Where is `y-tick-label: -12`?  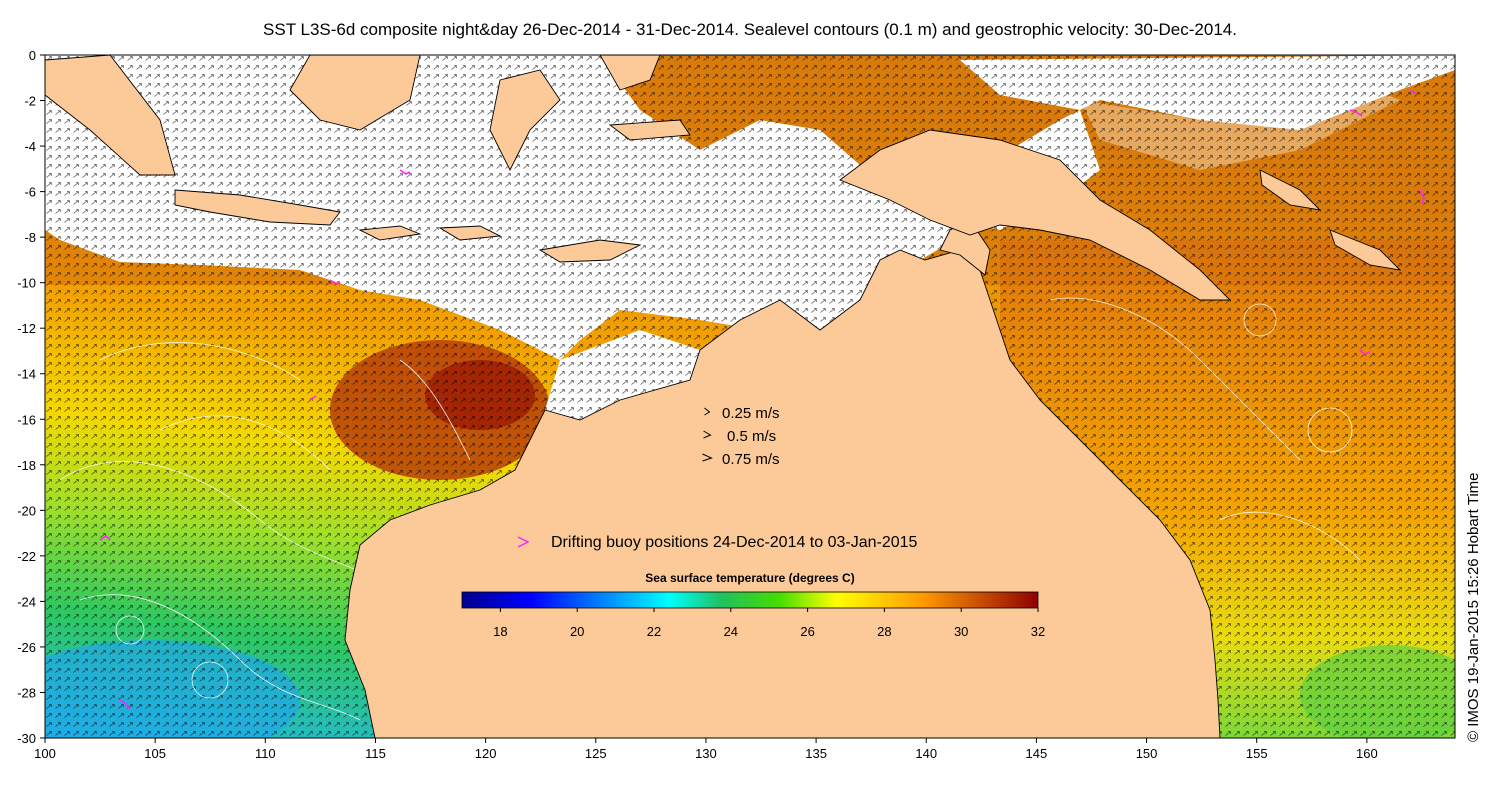 y-tick-label: -12 is located at coordinates (26, 328).